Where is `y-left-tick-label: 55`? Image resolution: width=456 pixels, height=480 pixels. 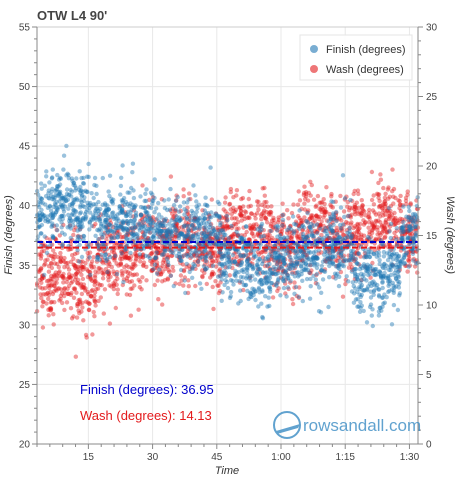 y-left-tick-label: 55 is located at coordinates (25, 28).